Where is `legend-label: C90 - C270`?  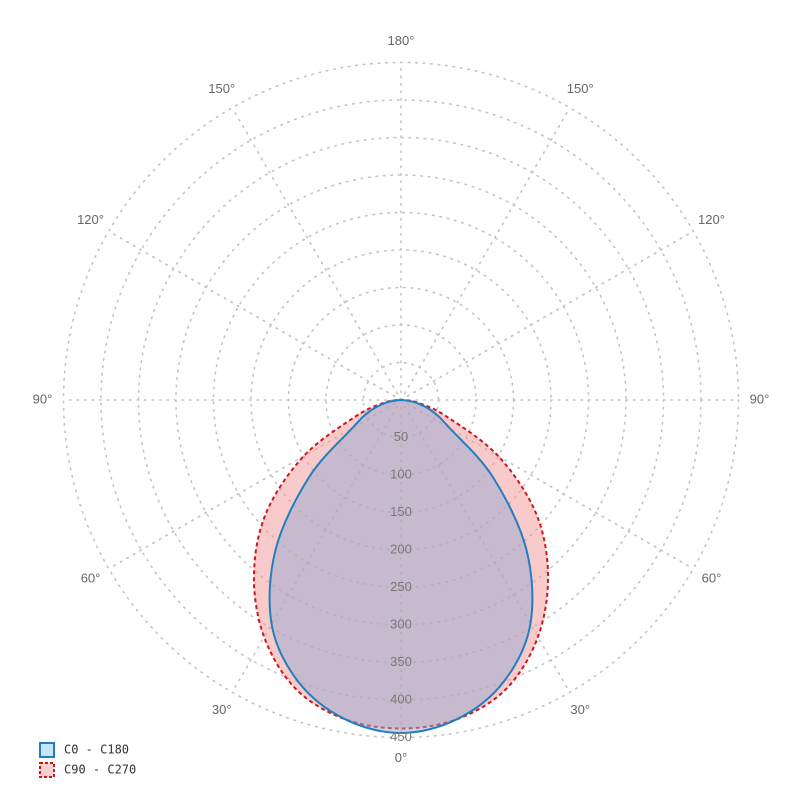
legend-label: C90 - C270 is located at coordinates (100, 770).